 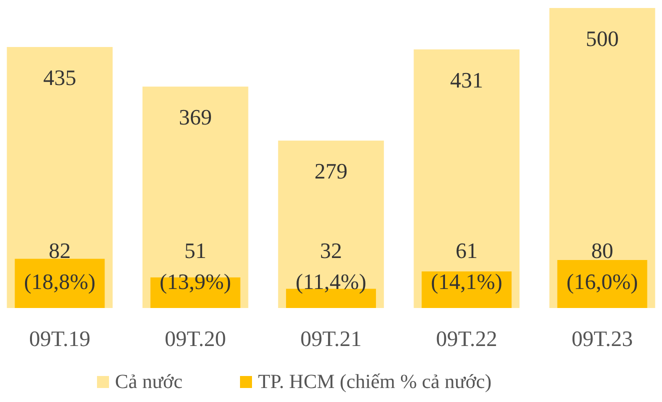 What do you see at coordinates (602, 338) in the screenshot?
I see `x-tick-label: 09T.23` at bounding box center [602, 338].